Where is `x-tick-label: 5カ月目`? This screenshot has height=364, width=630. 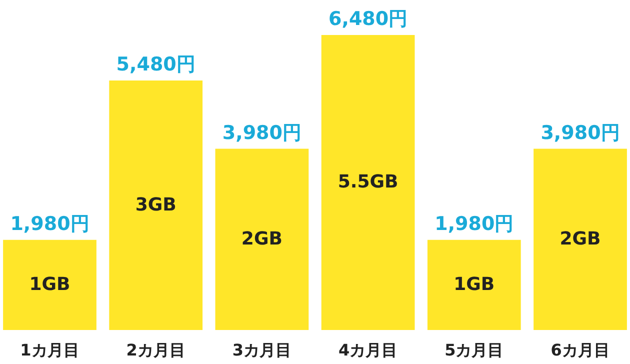
x-tick-label: 5カ月目 is located at coordinates (474, 350).